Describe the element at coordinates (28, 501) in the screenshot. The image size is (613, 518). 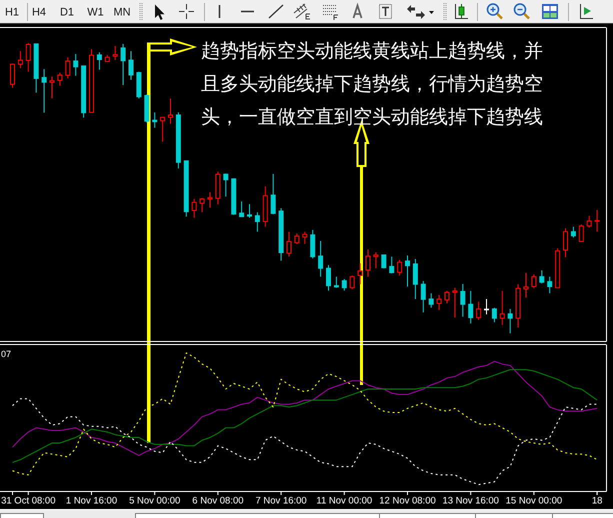
I see `x-tick-label: 31 Oct 08:00` at that location.